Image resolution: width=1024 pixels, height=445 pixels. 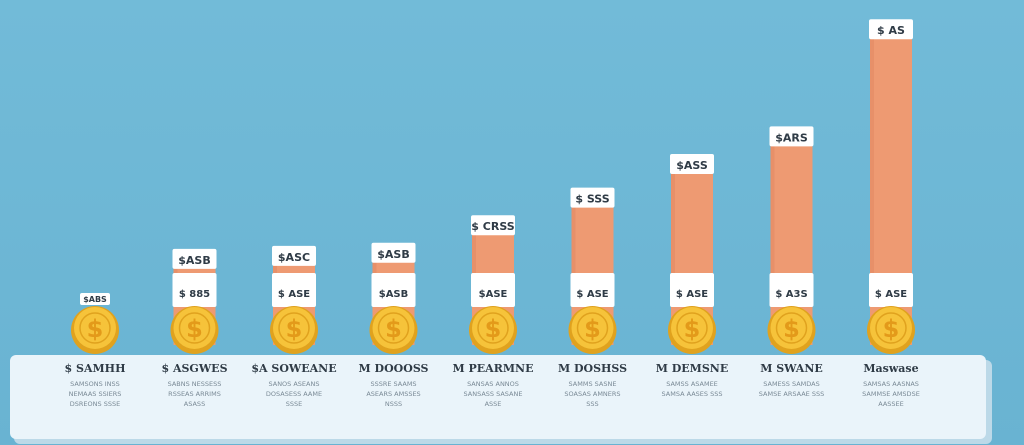 What do you see at coordinates (95, 384) in the screenshot?
I see `category-description: SAMSONS INSS` at bounding box center [95, 384].